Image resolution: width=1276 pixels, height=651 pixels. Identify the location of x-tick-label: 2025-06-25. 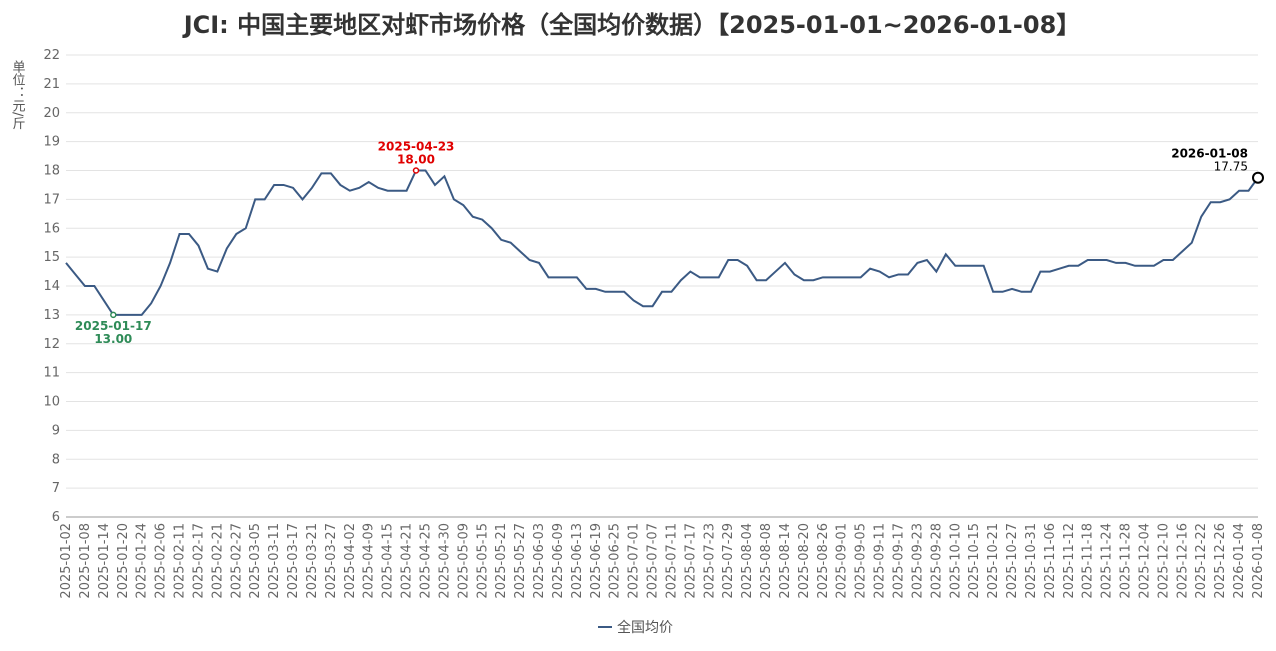
(615, 561).